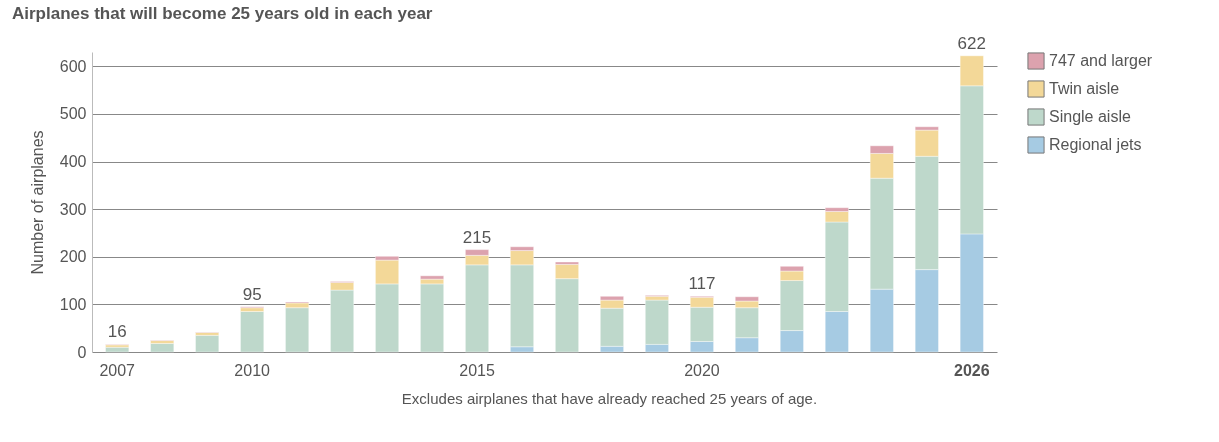 This screenshot has height=442, width=1219. I want to click on x-tick-label: 2020, so click(702, 370).